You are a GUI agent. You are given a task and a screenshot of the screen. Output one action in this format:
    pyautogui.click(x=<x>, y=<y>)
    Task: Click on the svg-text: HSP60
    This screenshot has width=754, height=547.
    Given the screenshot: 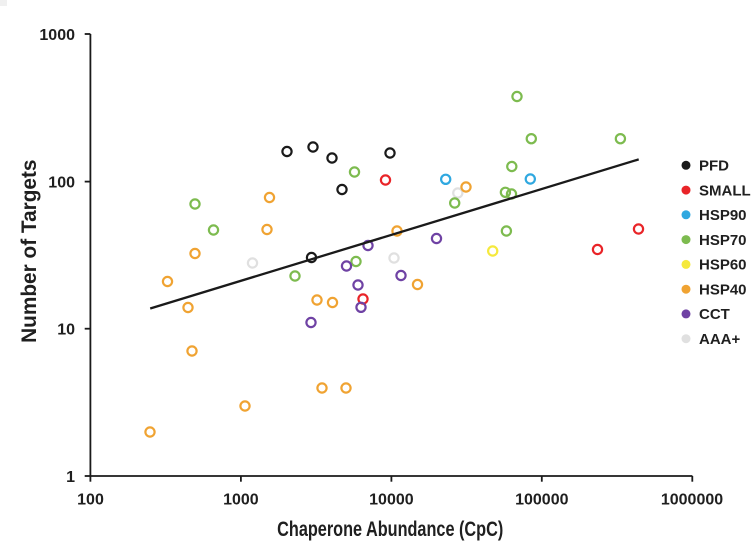 What is the action you would take?
    pyautogui.click(x=723, y=265)
    